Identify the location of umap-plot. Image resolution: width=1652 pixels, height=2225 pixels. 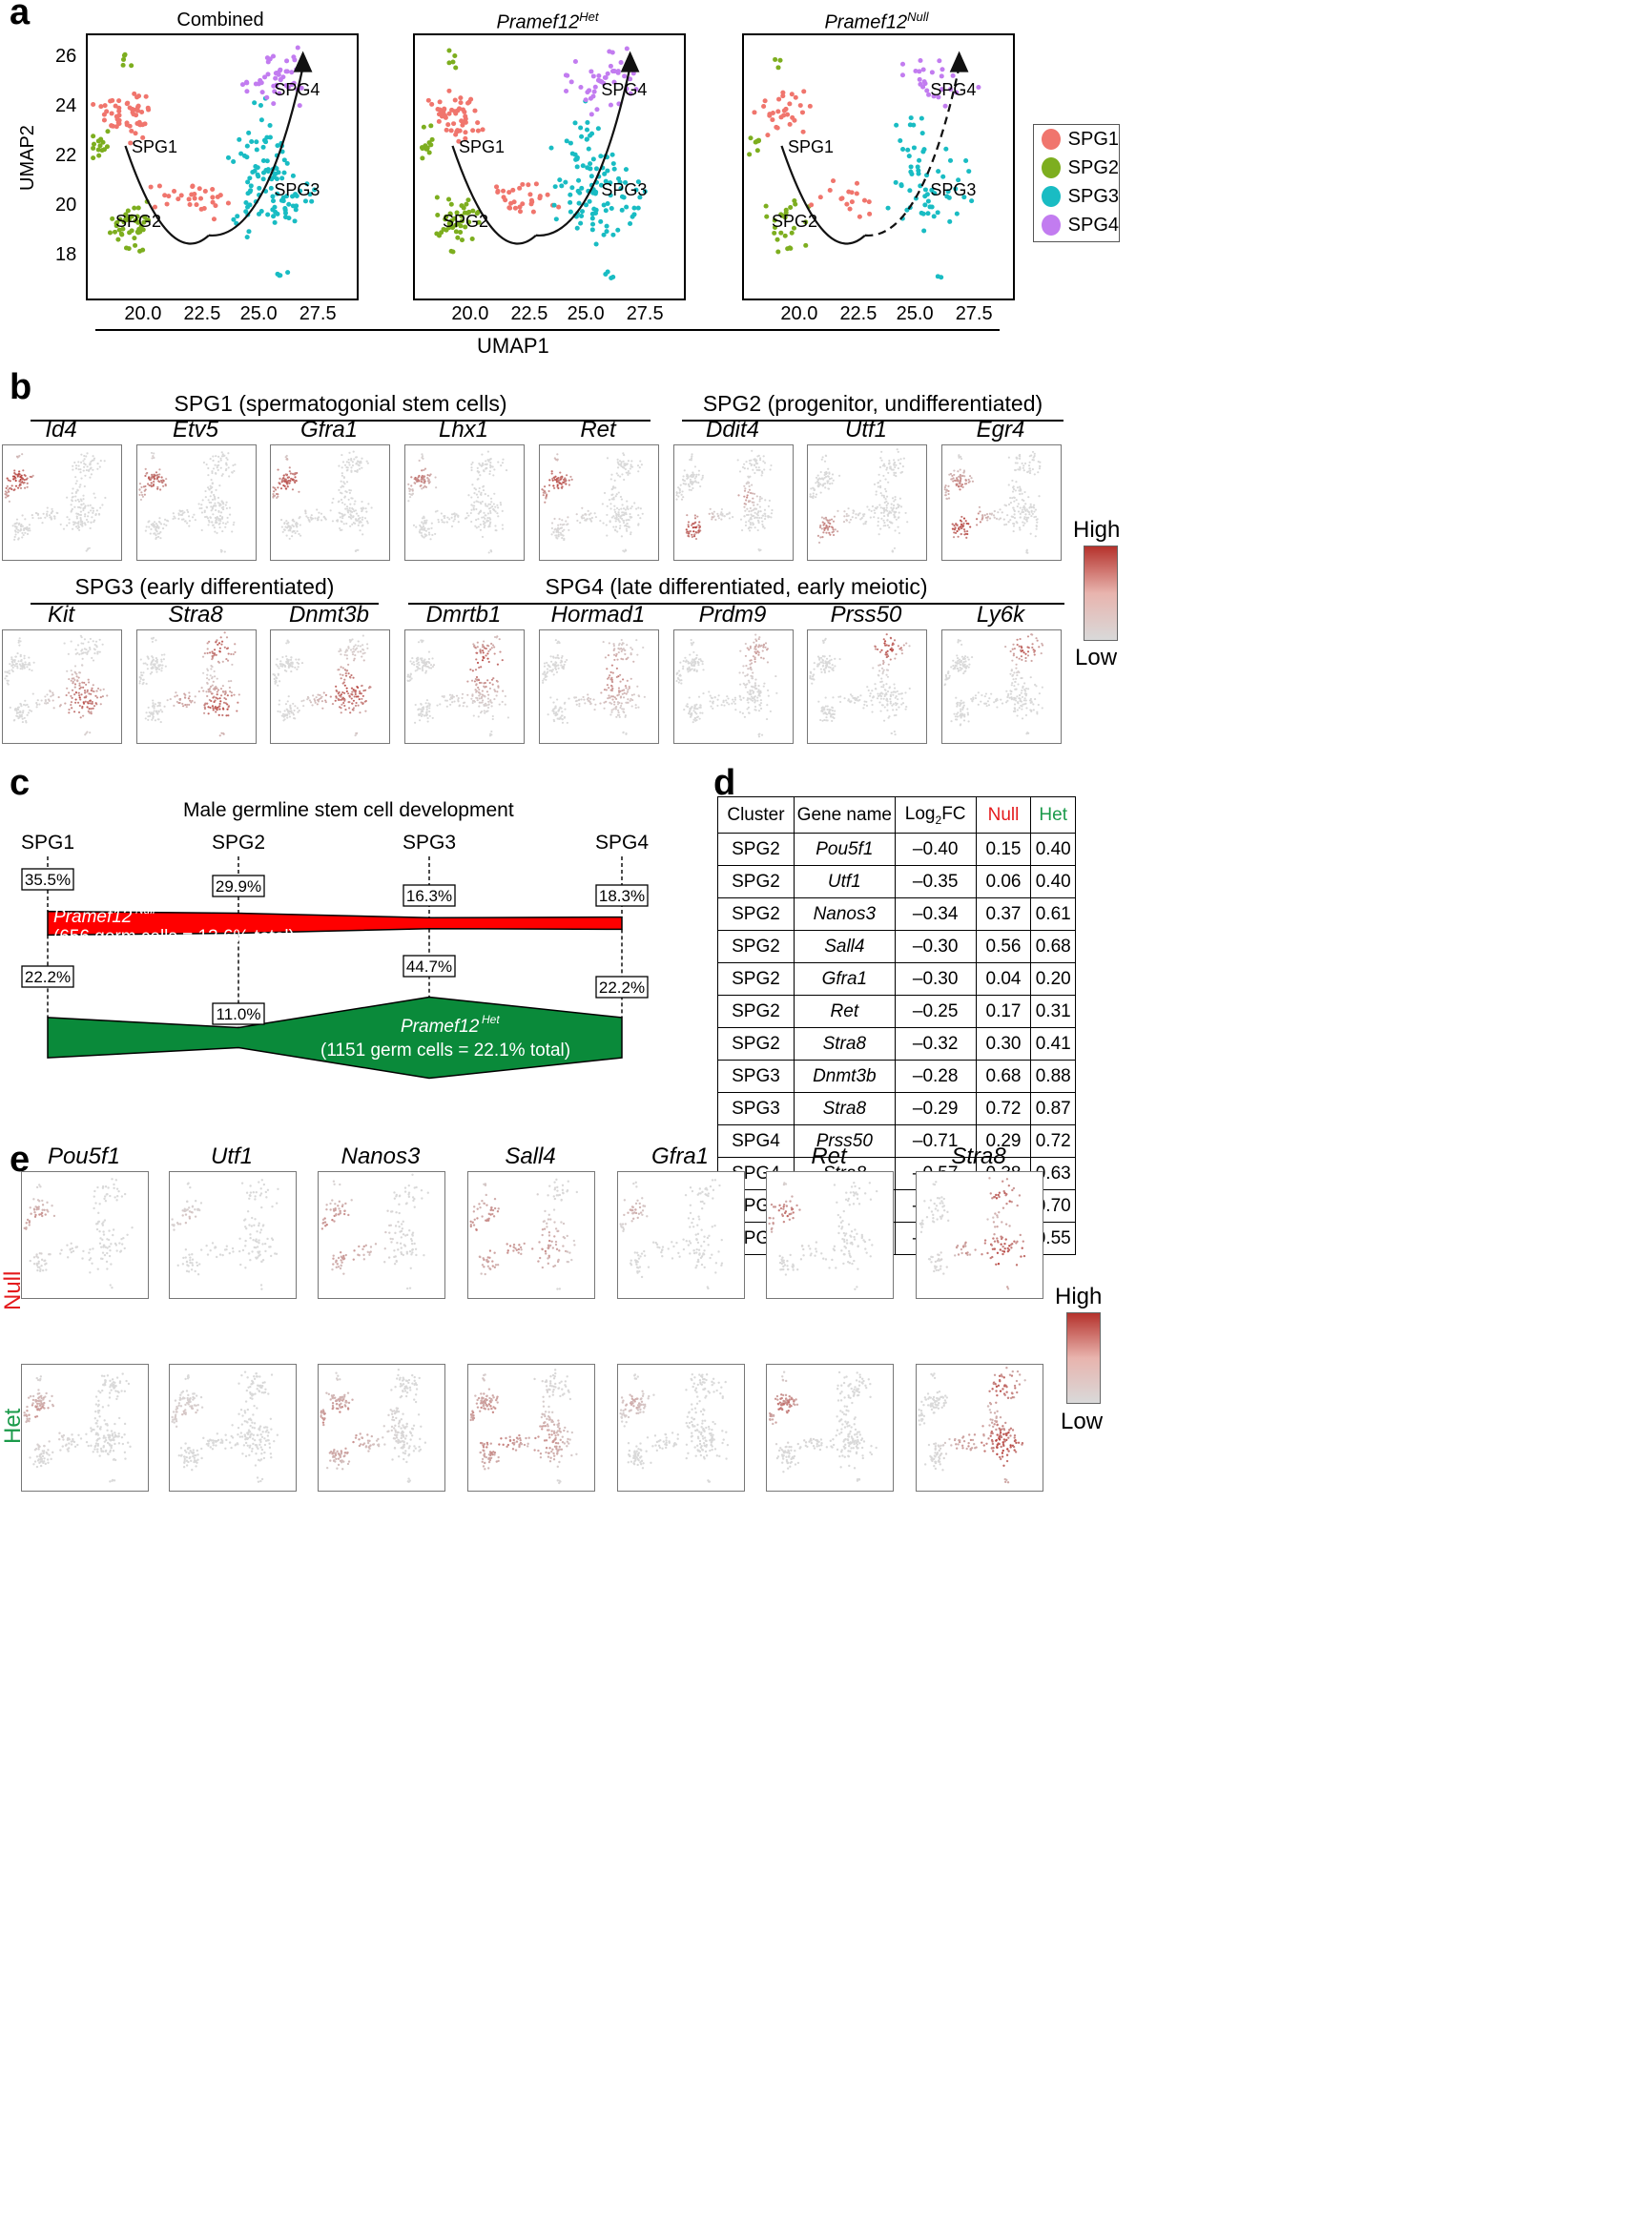
(878, 166).